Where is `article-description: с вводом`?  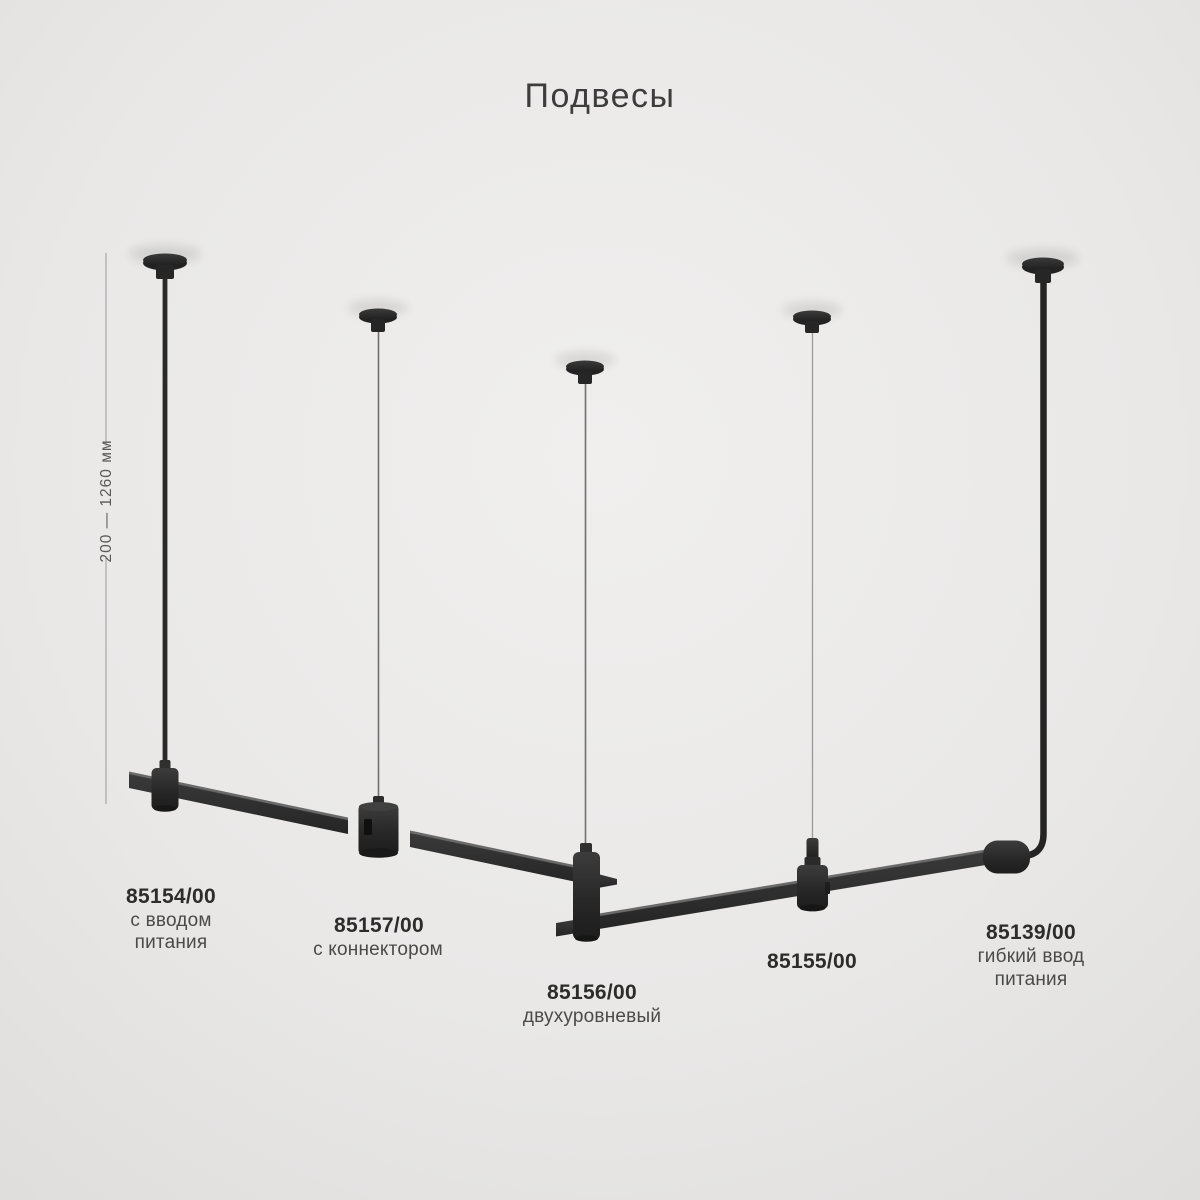 article-description: с вводом is located at coordinates (170, 920).